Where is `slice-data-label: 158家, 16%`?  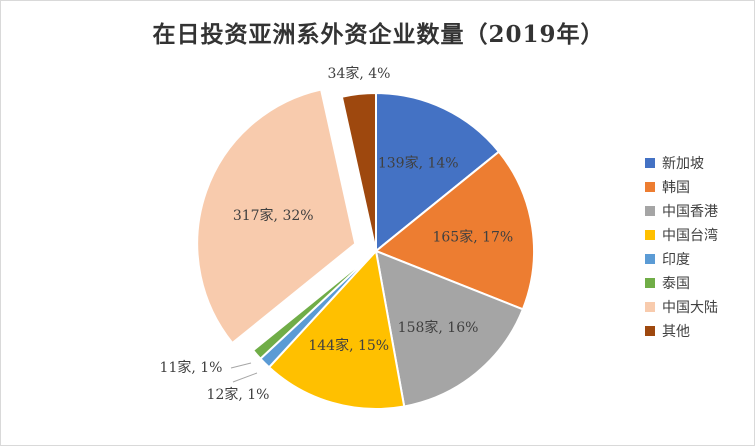
slice-data-label: 158家, 16% is located at coordinates (438, 327).